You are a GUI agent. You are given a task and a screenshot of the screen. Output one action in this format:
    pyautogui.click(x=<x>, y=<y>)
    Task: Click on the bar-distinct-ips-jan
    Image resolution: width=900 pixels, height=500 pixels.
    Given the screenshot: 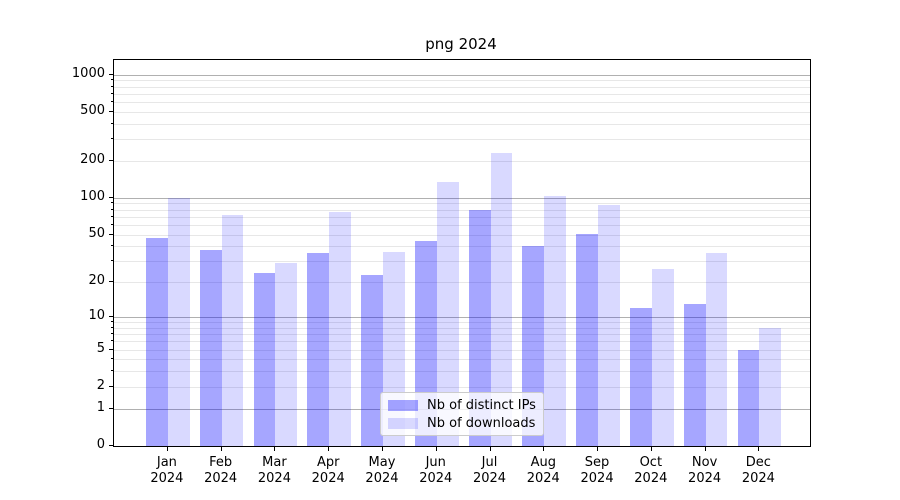 What is the action you would take?
    pyautogui.click(x=157, y=341)
    